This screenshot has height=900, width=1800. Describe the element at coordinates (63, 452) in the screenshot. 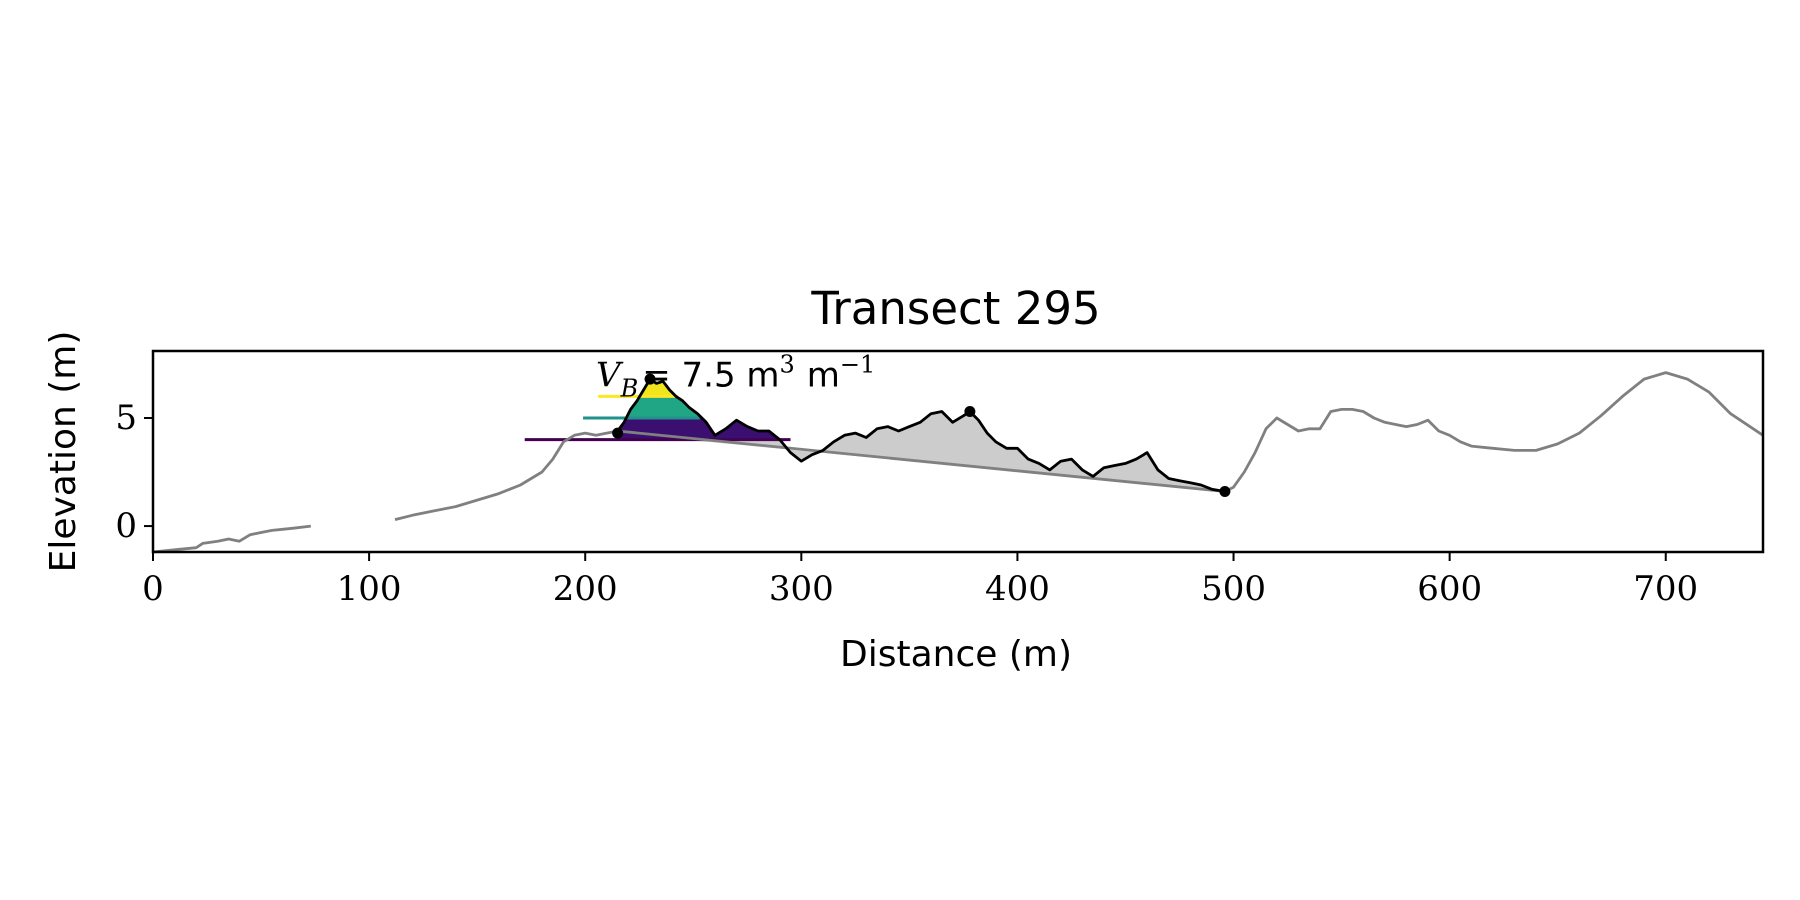

I see `y-axis-label: Elevation (m)` at that location.